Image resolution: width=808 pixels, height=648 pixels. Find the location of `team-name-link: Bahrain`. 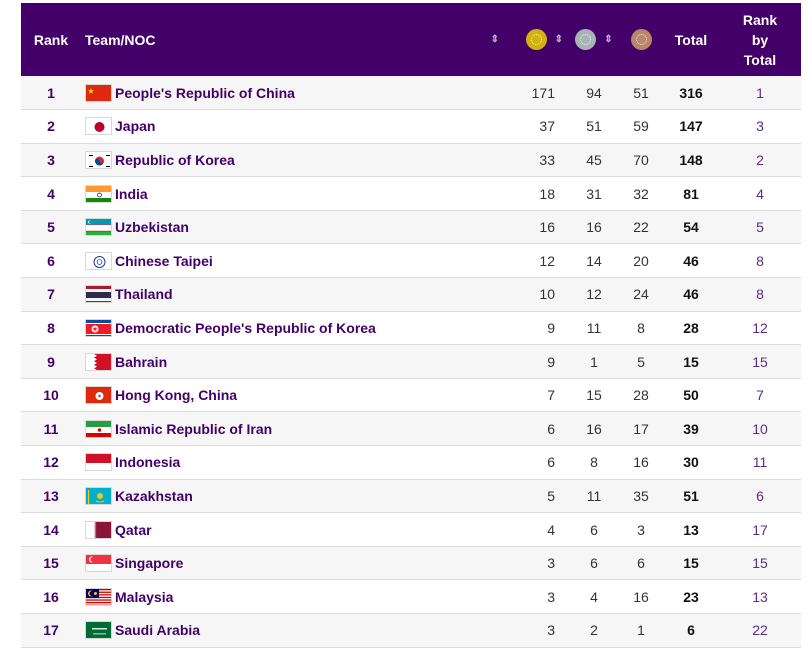

team-name-link: Bahrain is located at coordinates (141, 361).